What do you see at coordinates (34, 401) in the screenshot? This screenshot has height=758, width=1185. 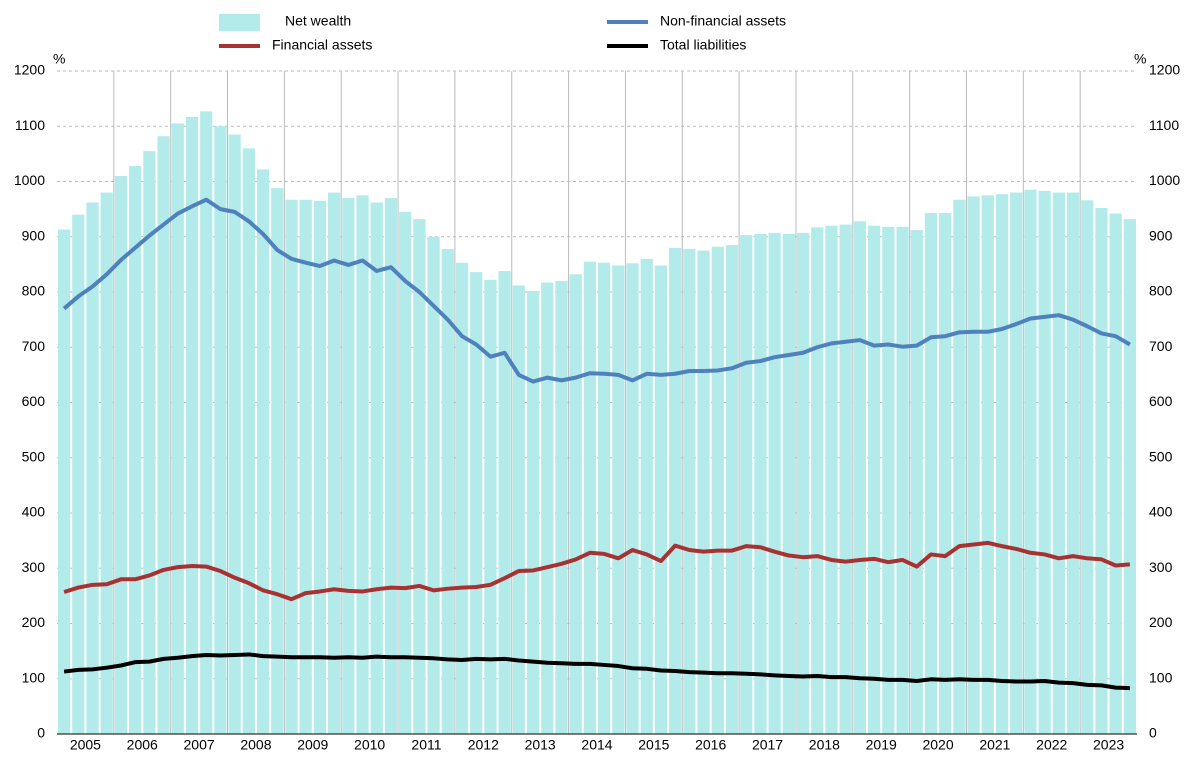 I see `y-tick-label: 600` at bounding box center [34, 401].